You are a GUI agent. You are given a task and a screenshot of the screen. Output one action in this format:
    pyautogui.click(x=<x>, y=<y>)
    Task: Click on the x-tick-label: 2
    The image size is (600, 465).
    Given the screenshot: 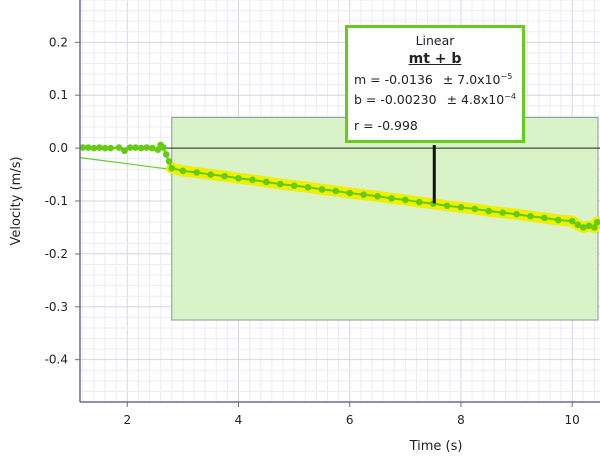 What is the action you would take?
    pyautogui.click(x=127, y=420)
    